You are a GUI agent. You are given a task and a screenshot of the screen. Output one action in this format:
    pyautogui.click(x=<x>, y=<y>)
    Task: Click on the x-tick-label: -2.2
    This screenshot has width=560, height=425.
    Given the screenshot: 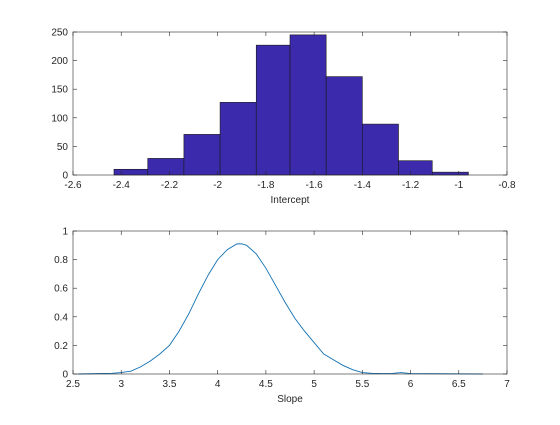 What is the action you would take?
    pyautogui.click(x=170, y=185)
    